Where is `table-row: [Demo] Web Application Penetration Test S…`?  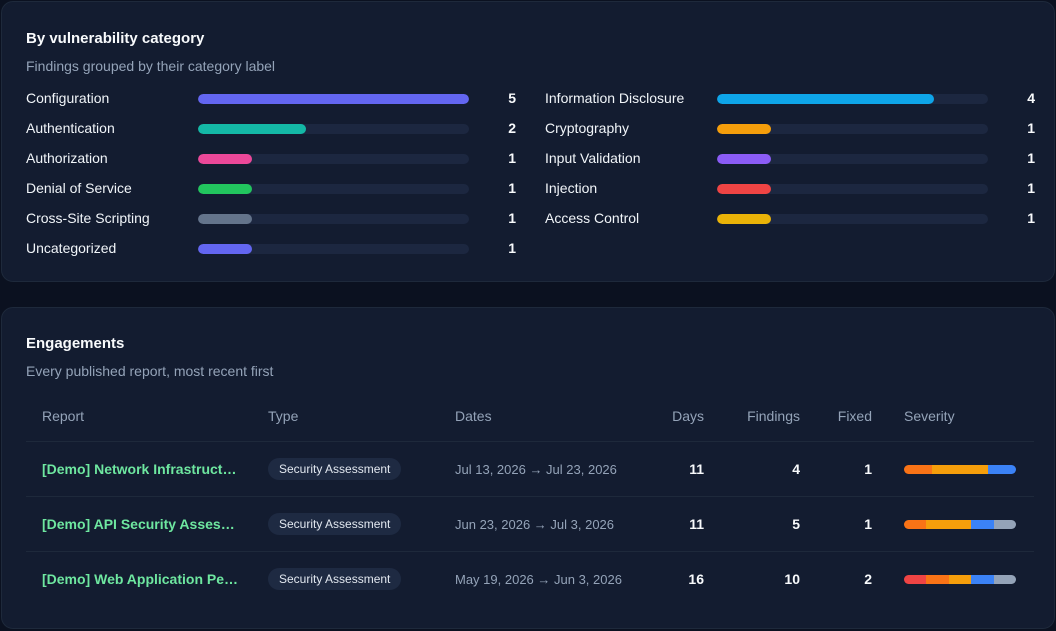
table-row: [Demo] Web Application Penetration Test S… is located at coordinates (530, 579).